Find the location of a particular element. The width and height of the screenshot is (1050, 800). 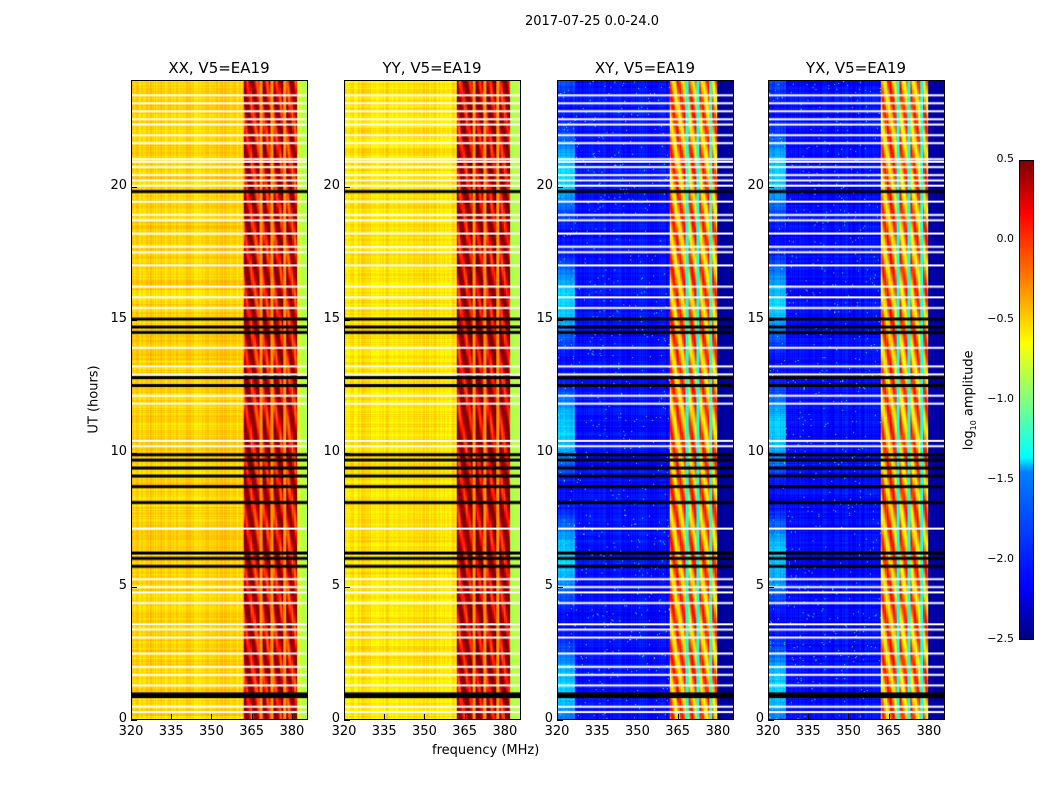

panel-title: YY, V5=EA19 is located at coordinates (432, 68).